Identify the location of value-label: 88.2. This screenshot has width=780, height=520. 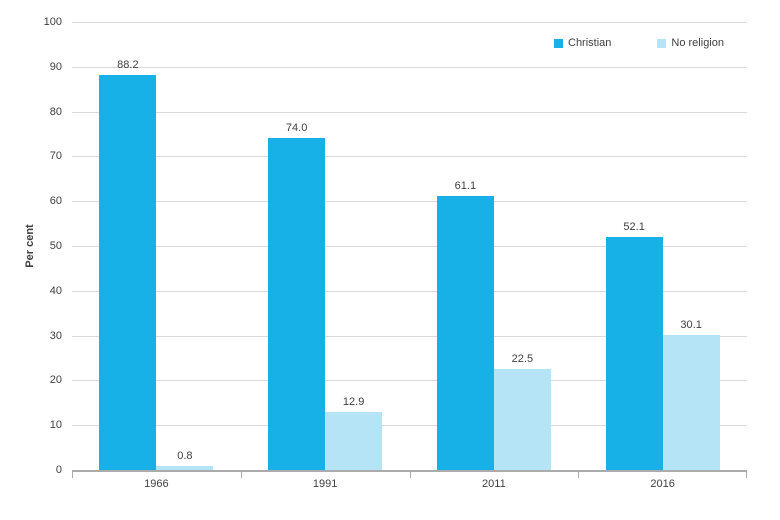
(128, 64).